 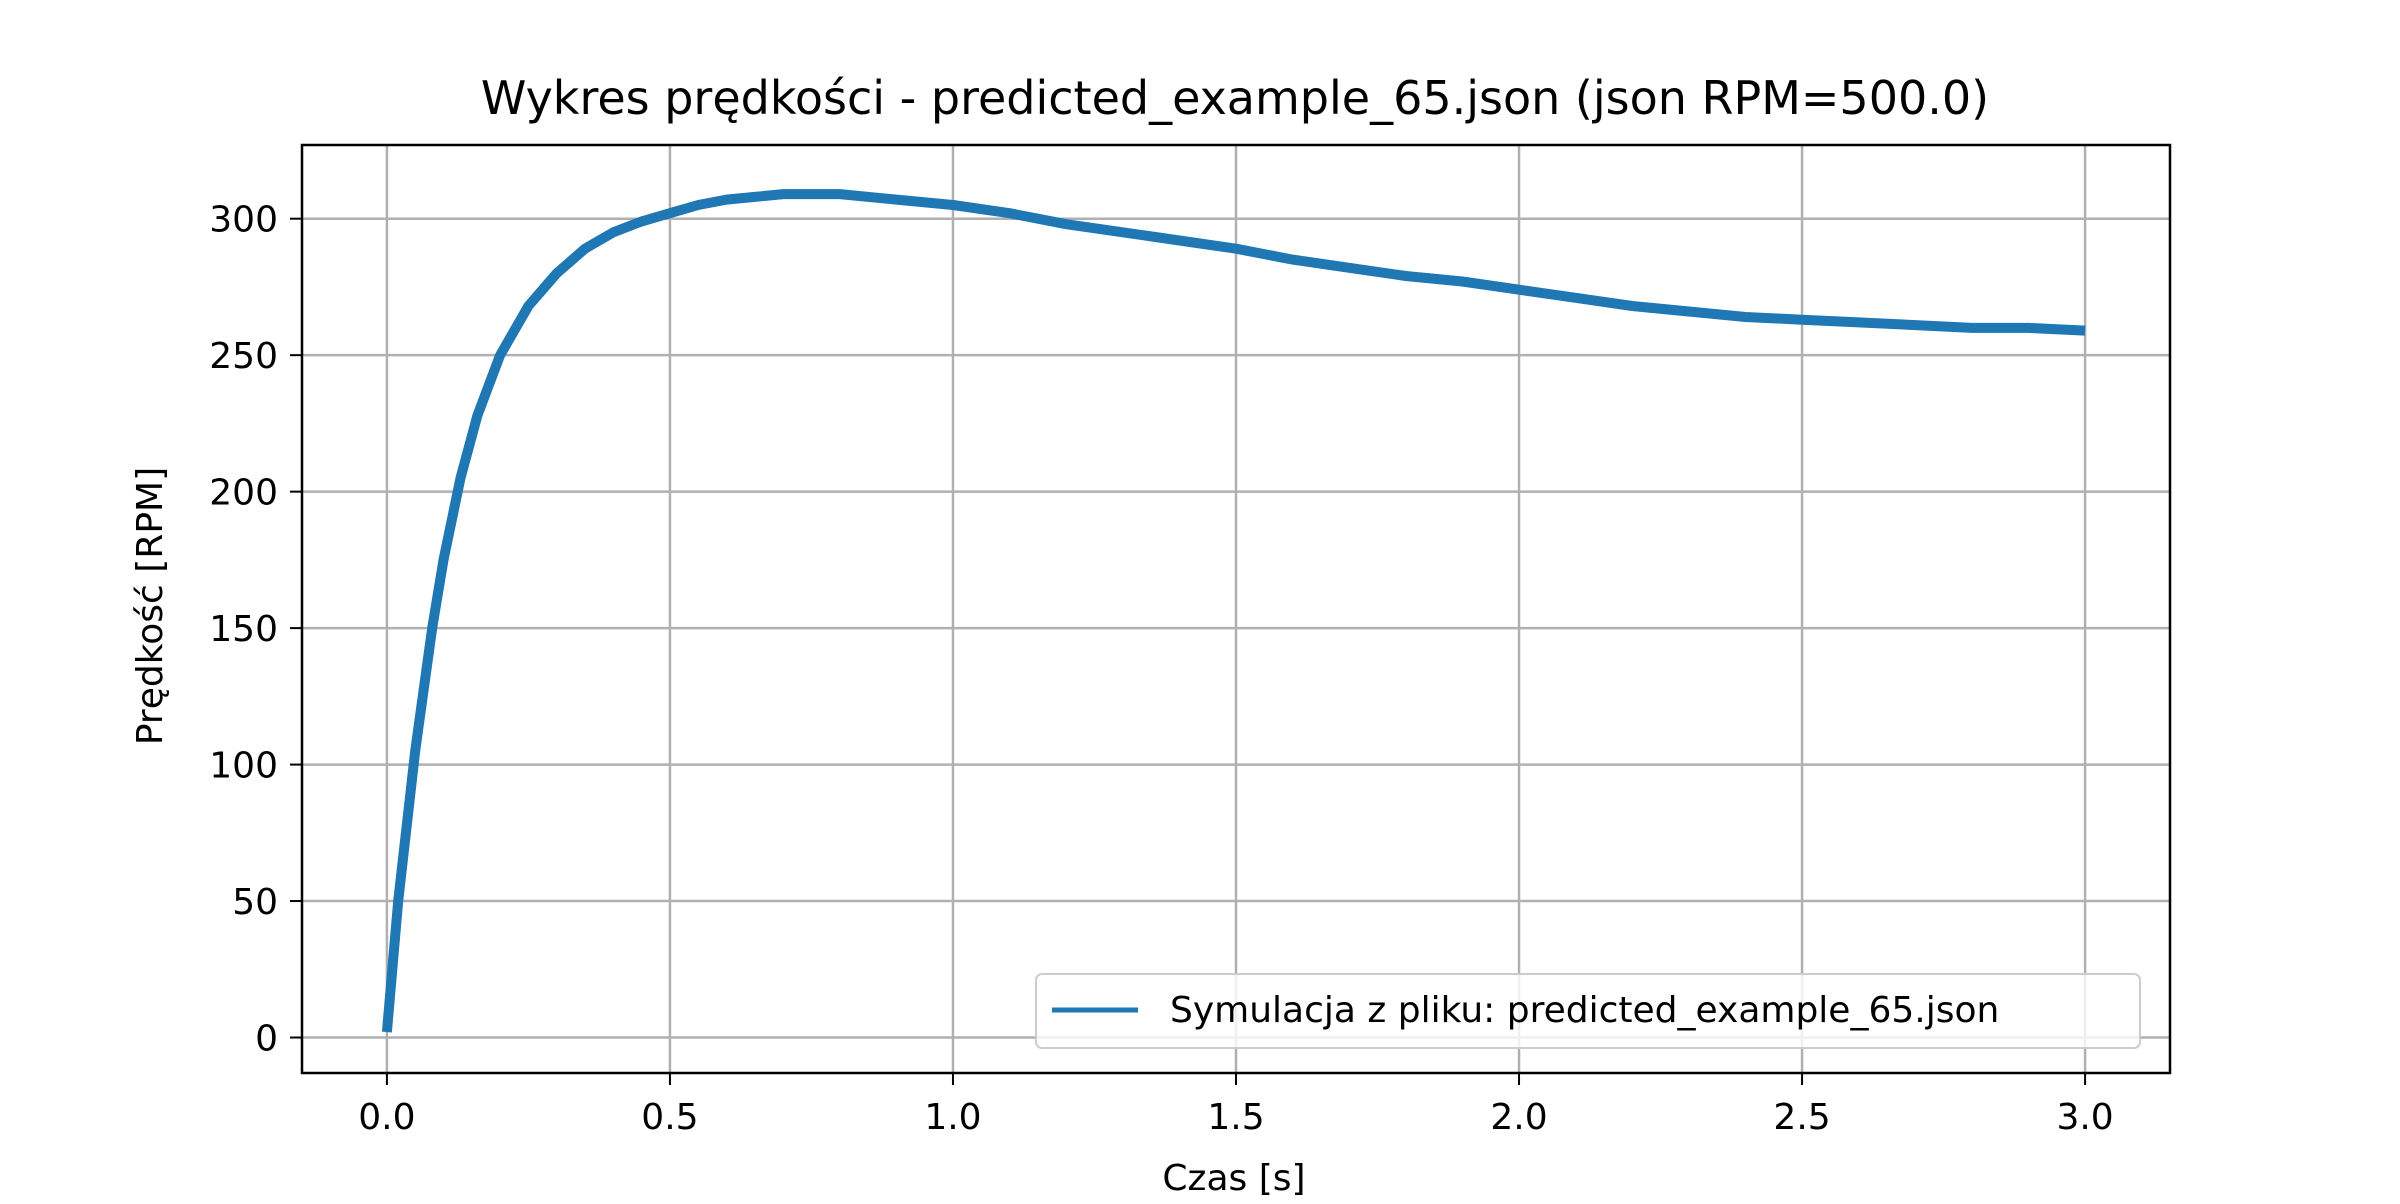 I want to click on legend-box, so click(x=1588, y=1011).